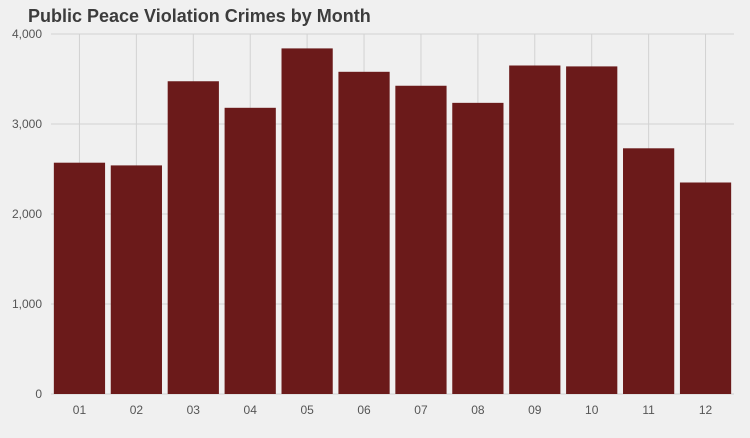  Describe the element at coordinates (307, 410) in the screenshot. I see `x-tick-label: 05` at that location.